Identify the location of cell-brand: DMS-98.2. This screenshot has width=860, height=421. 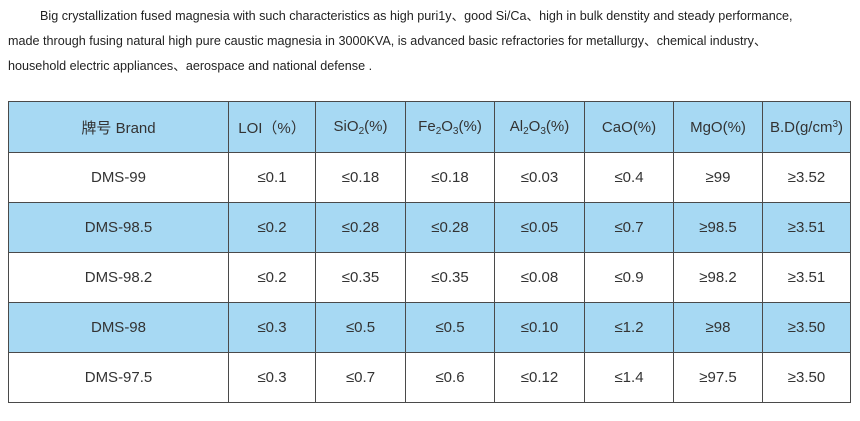
(118, 277).